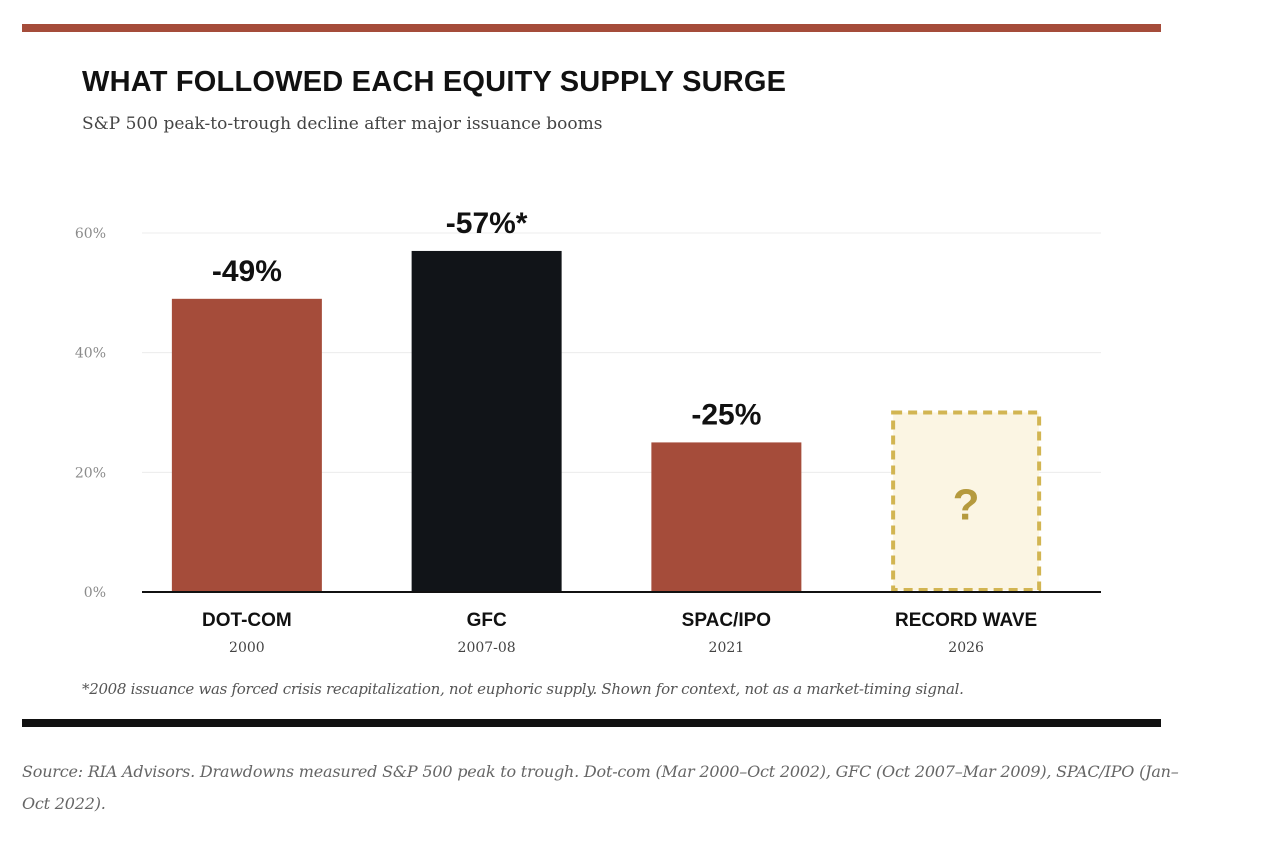 The height and width of the screenshot is (854, 1266). Describe the element at coordinates (247, 648) in the screenshot. I see `category-year: 2000` at that location.